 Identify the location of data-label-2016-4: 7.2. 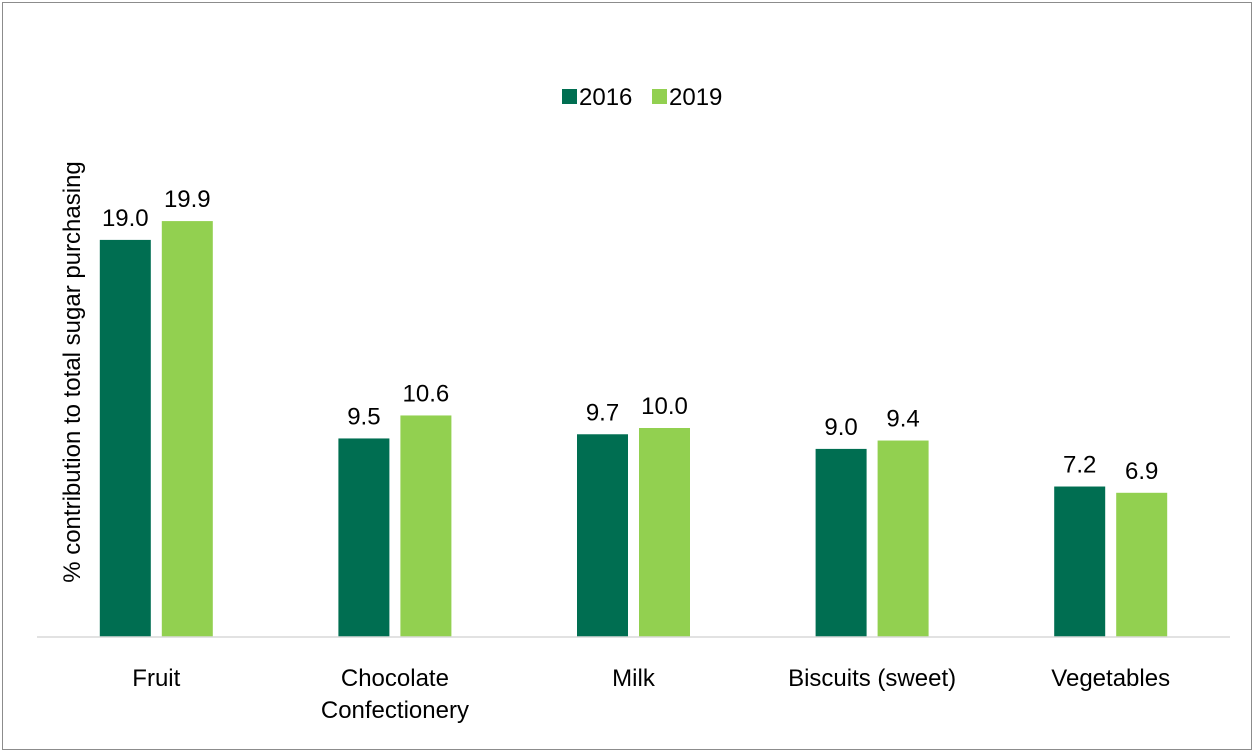
(1079, 465).